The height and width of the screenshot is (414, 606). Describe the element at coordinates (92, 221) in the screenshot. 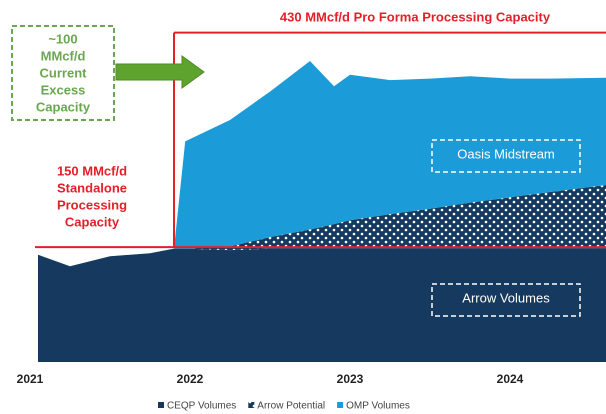

I see `capacity-label: Capacity` at that location.